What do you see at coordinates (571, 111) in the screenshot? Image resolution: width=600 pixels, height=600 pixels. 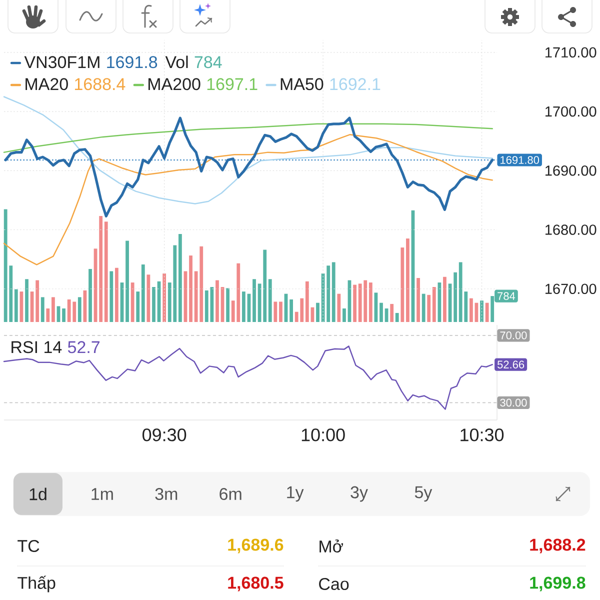 I see `y-tick-label: 1700.00` at bounding box center [571, 111].